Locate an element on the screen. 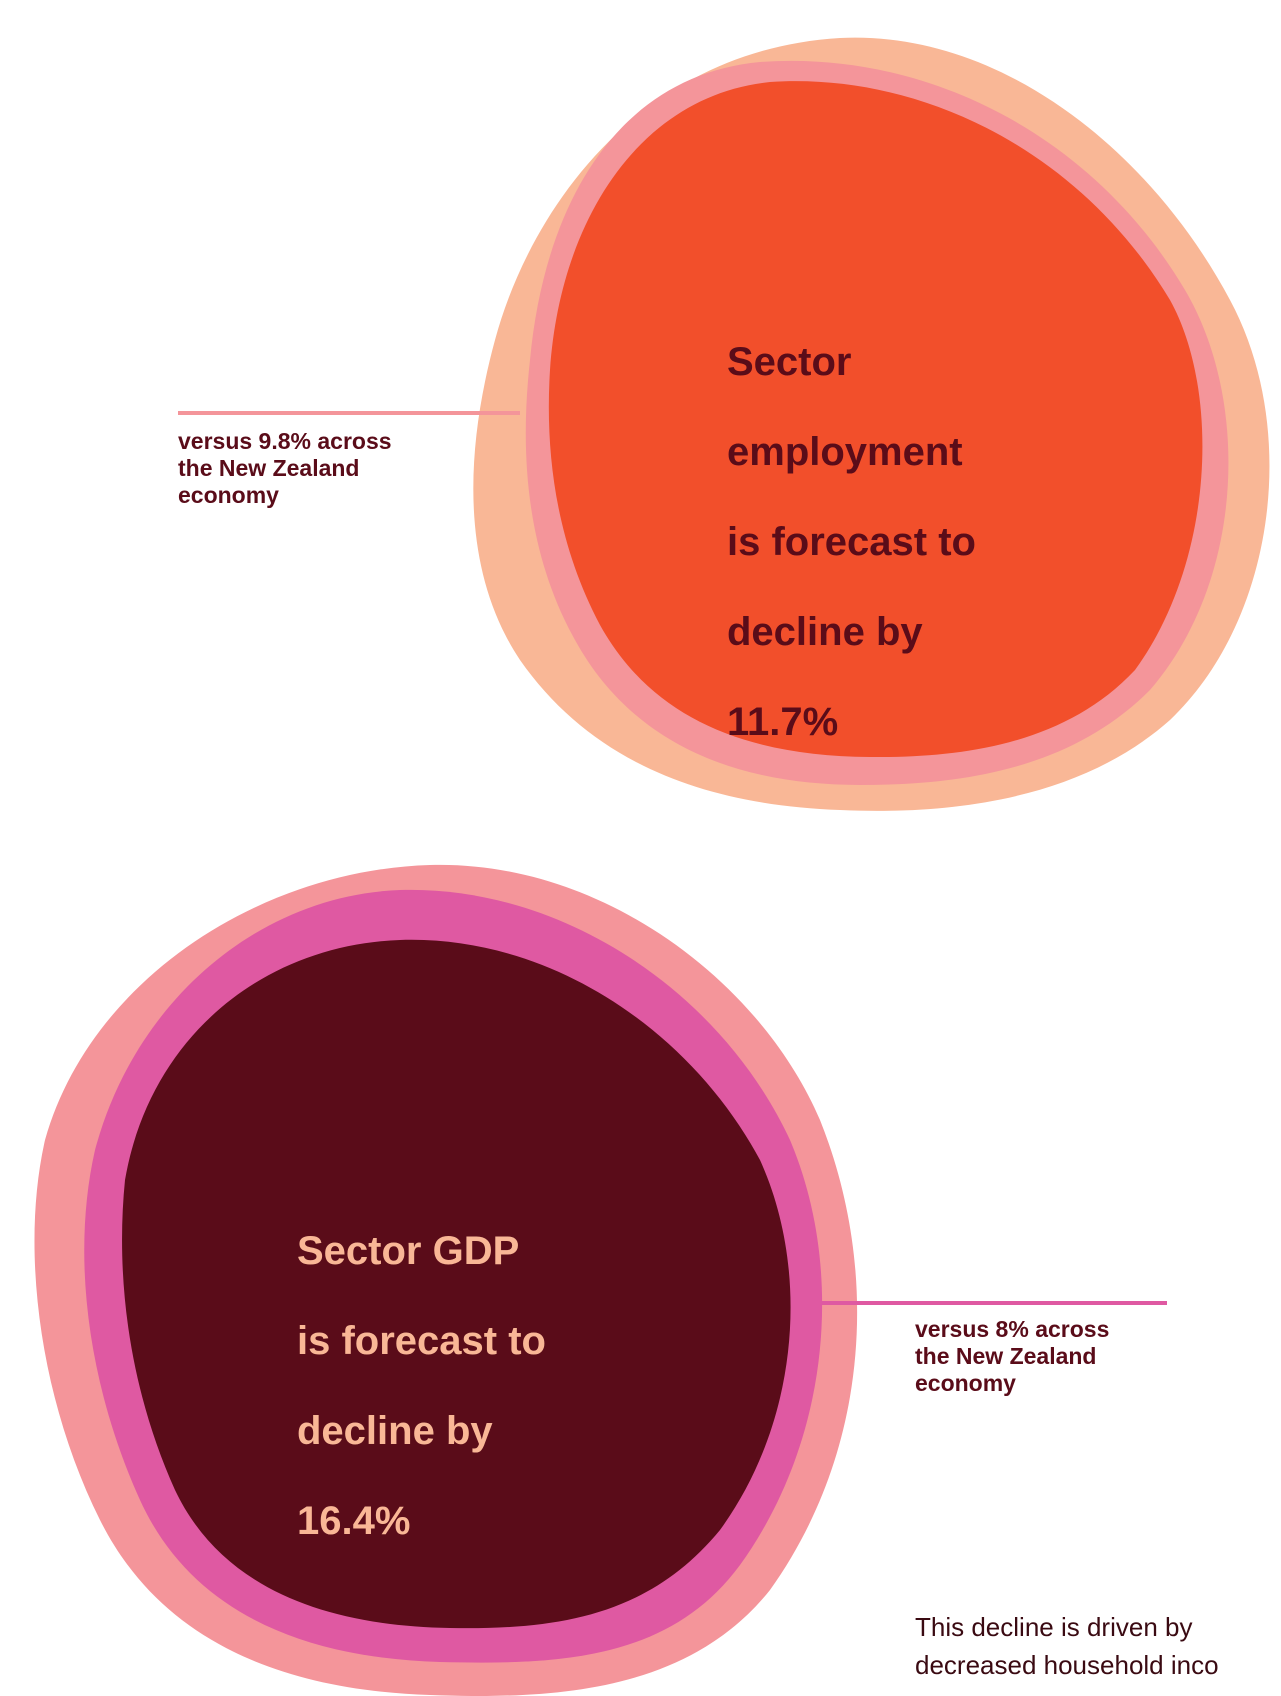  employment-headline-line-1: Sector is located at coordinates (789, 362).